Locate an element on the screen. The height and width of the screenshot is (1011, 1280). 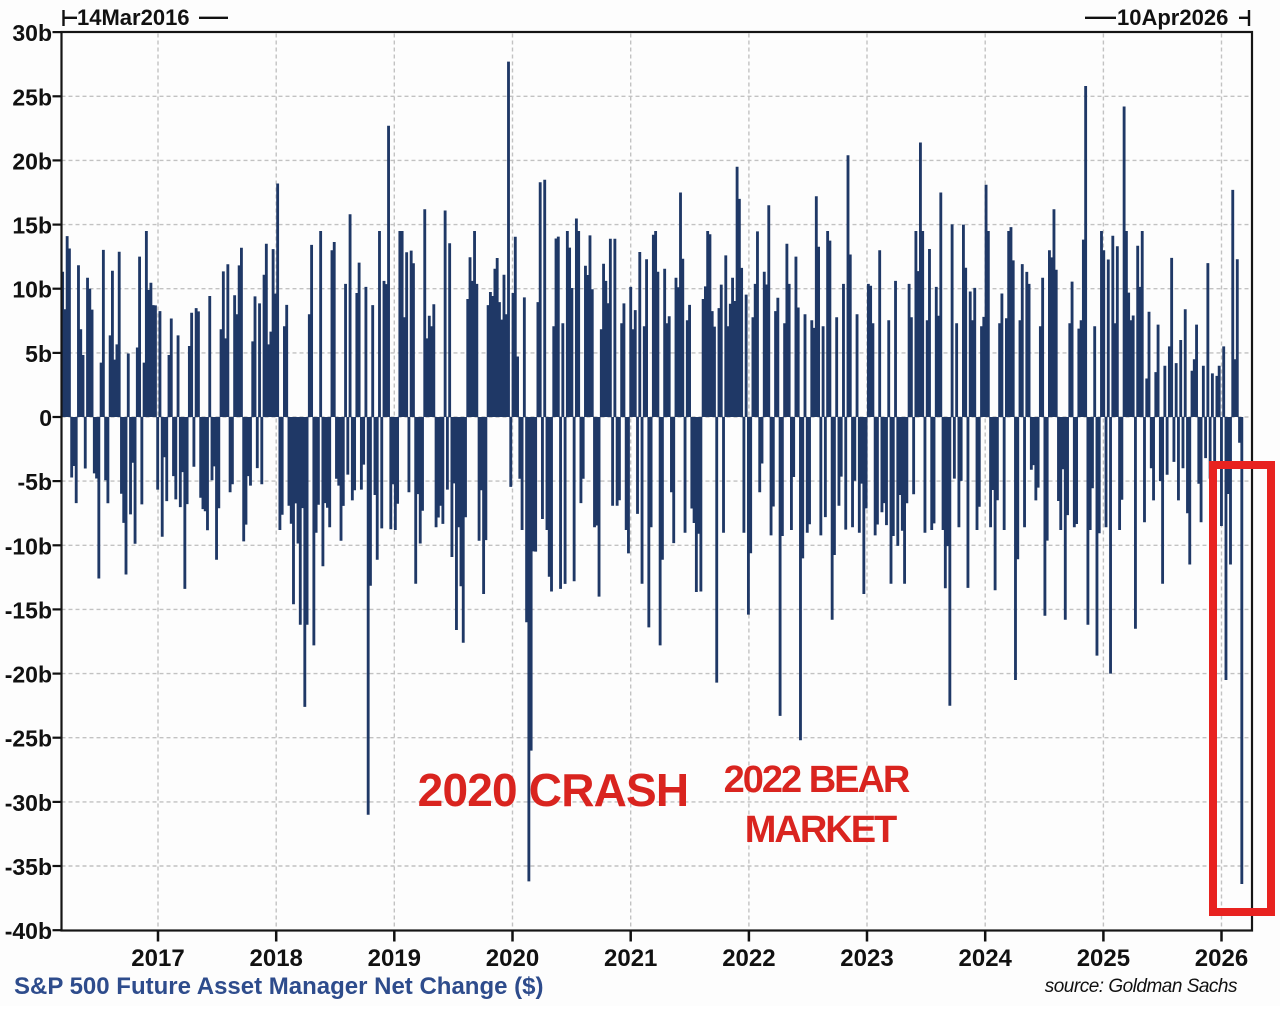
svg-text: -25b is located at coordinates (28, 739).